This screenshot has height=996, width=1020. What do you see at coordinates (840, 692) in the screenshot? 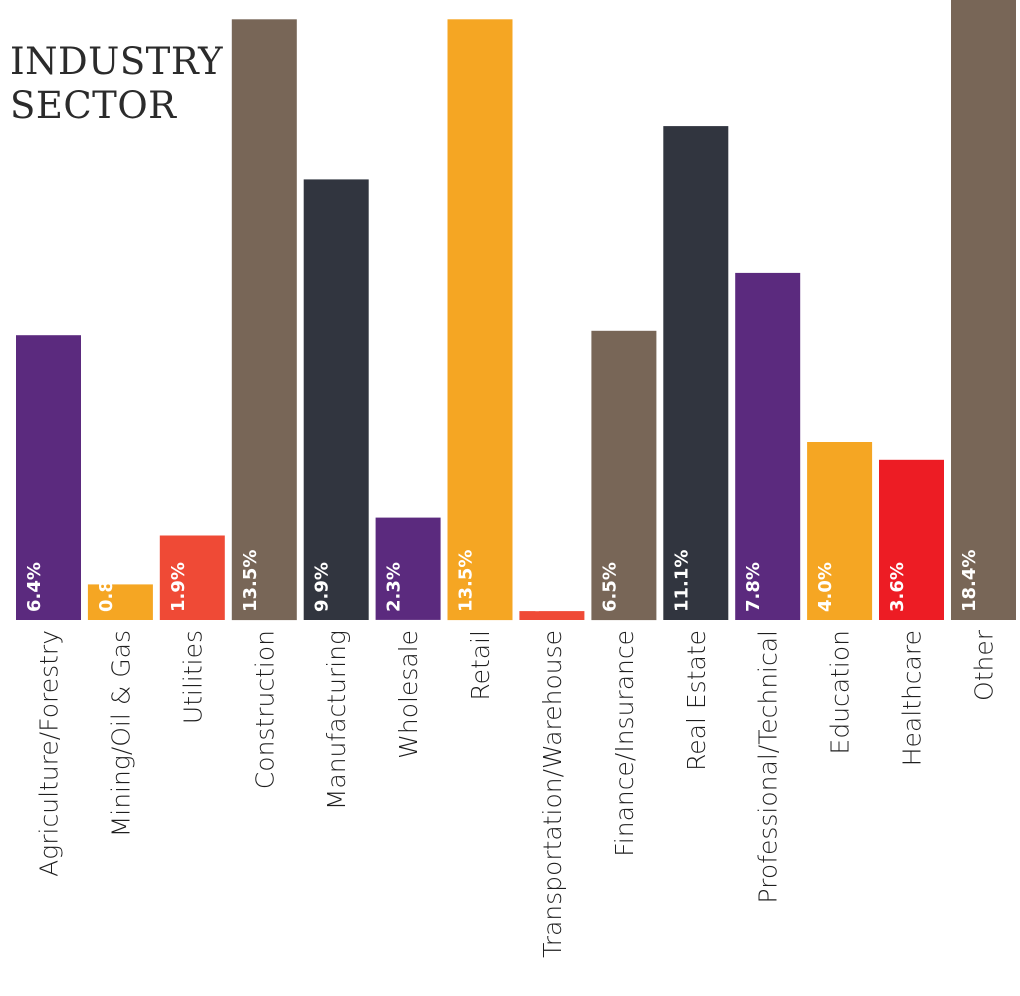
I see `category-label-education: Education` at bounding box center [840, 692].